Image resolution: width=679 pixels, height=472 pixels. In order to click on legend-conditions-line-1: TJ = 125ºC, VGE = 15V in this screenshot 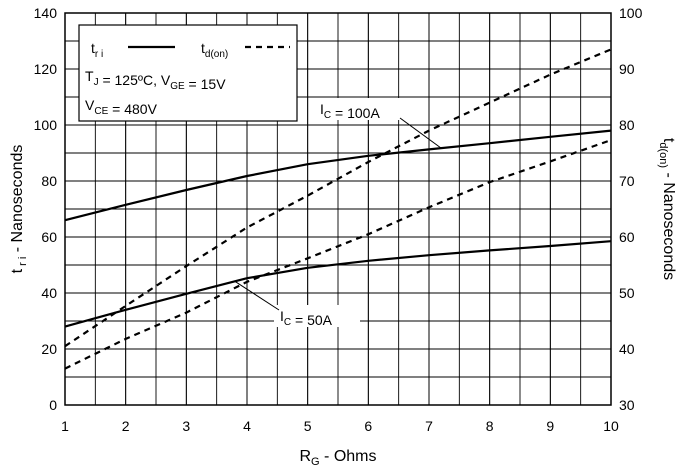, I will do `click(155, 80)`.